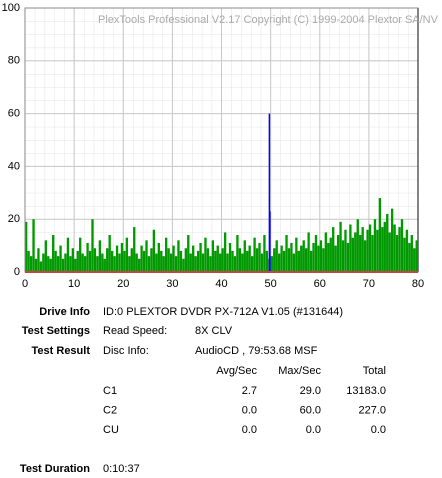  What do you see at coordinates (14, 114) in the screenshot?
I see `y-tick-label: 60` at bounding box center [14, 114].